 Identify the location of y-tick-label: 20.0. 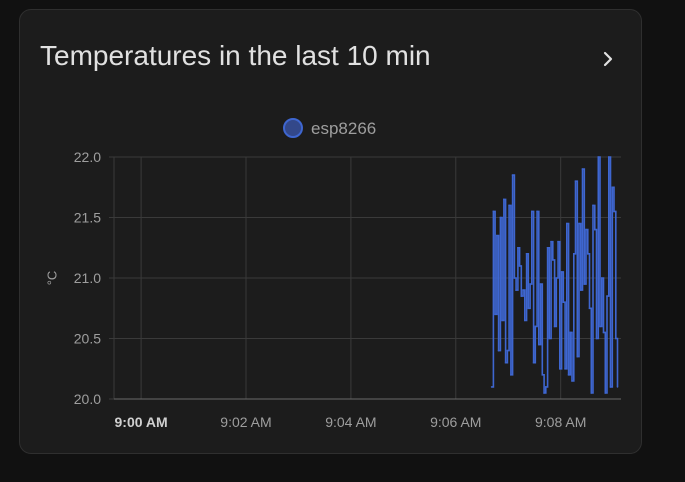
(87, 399).